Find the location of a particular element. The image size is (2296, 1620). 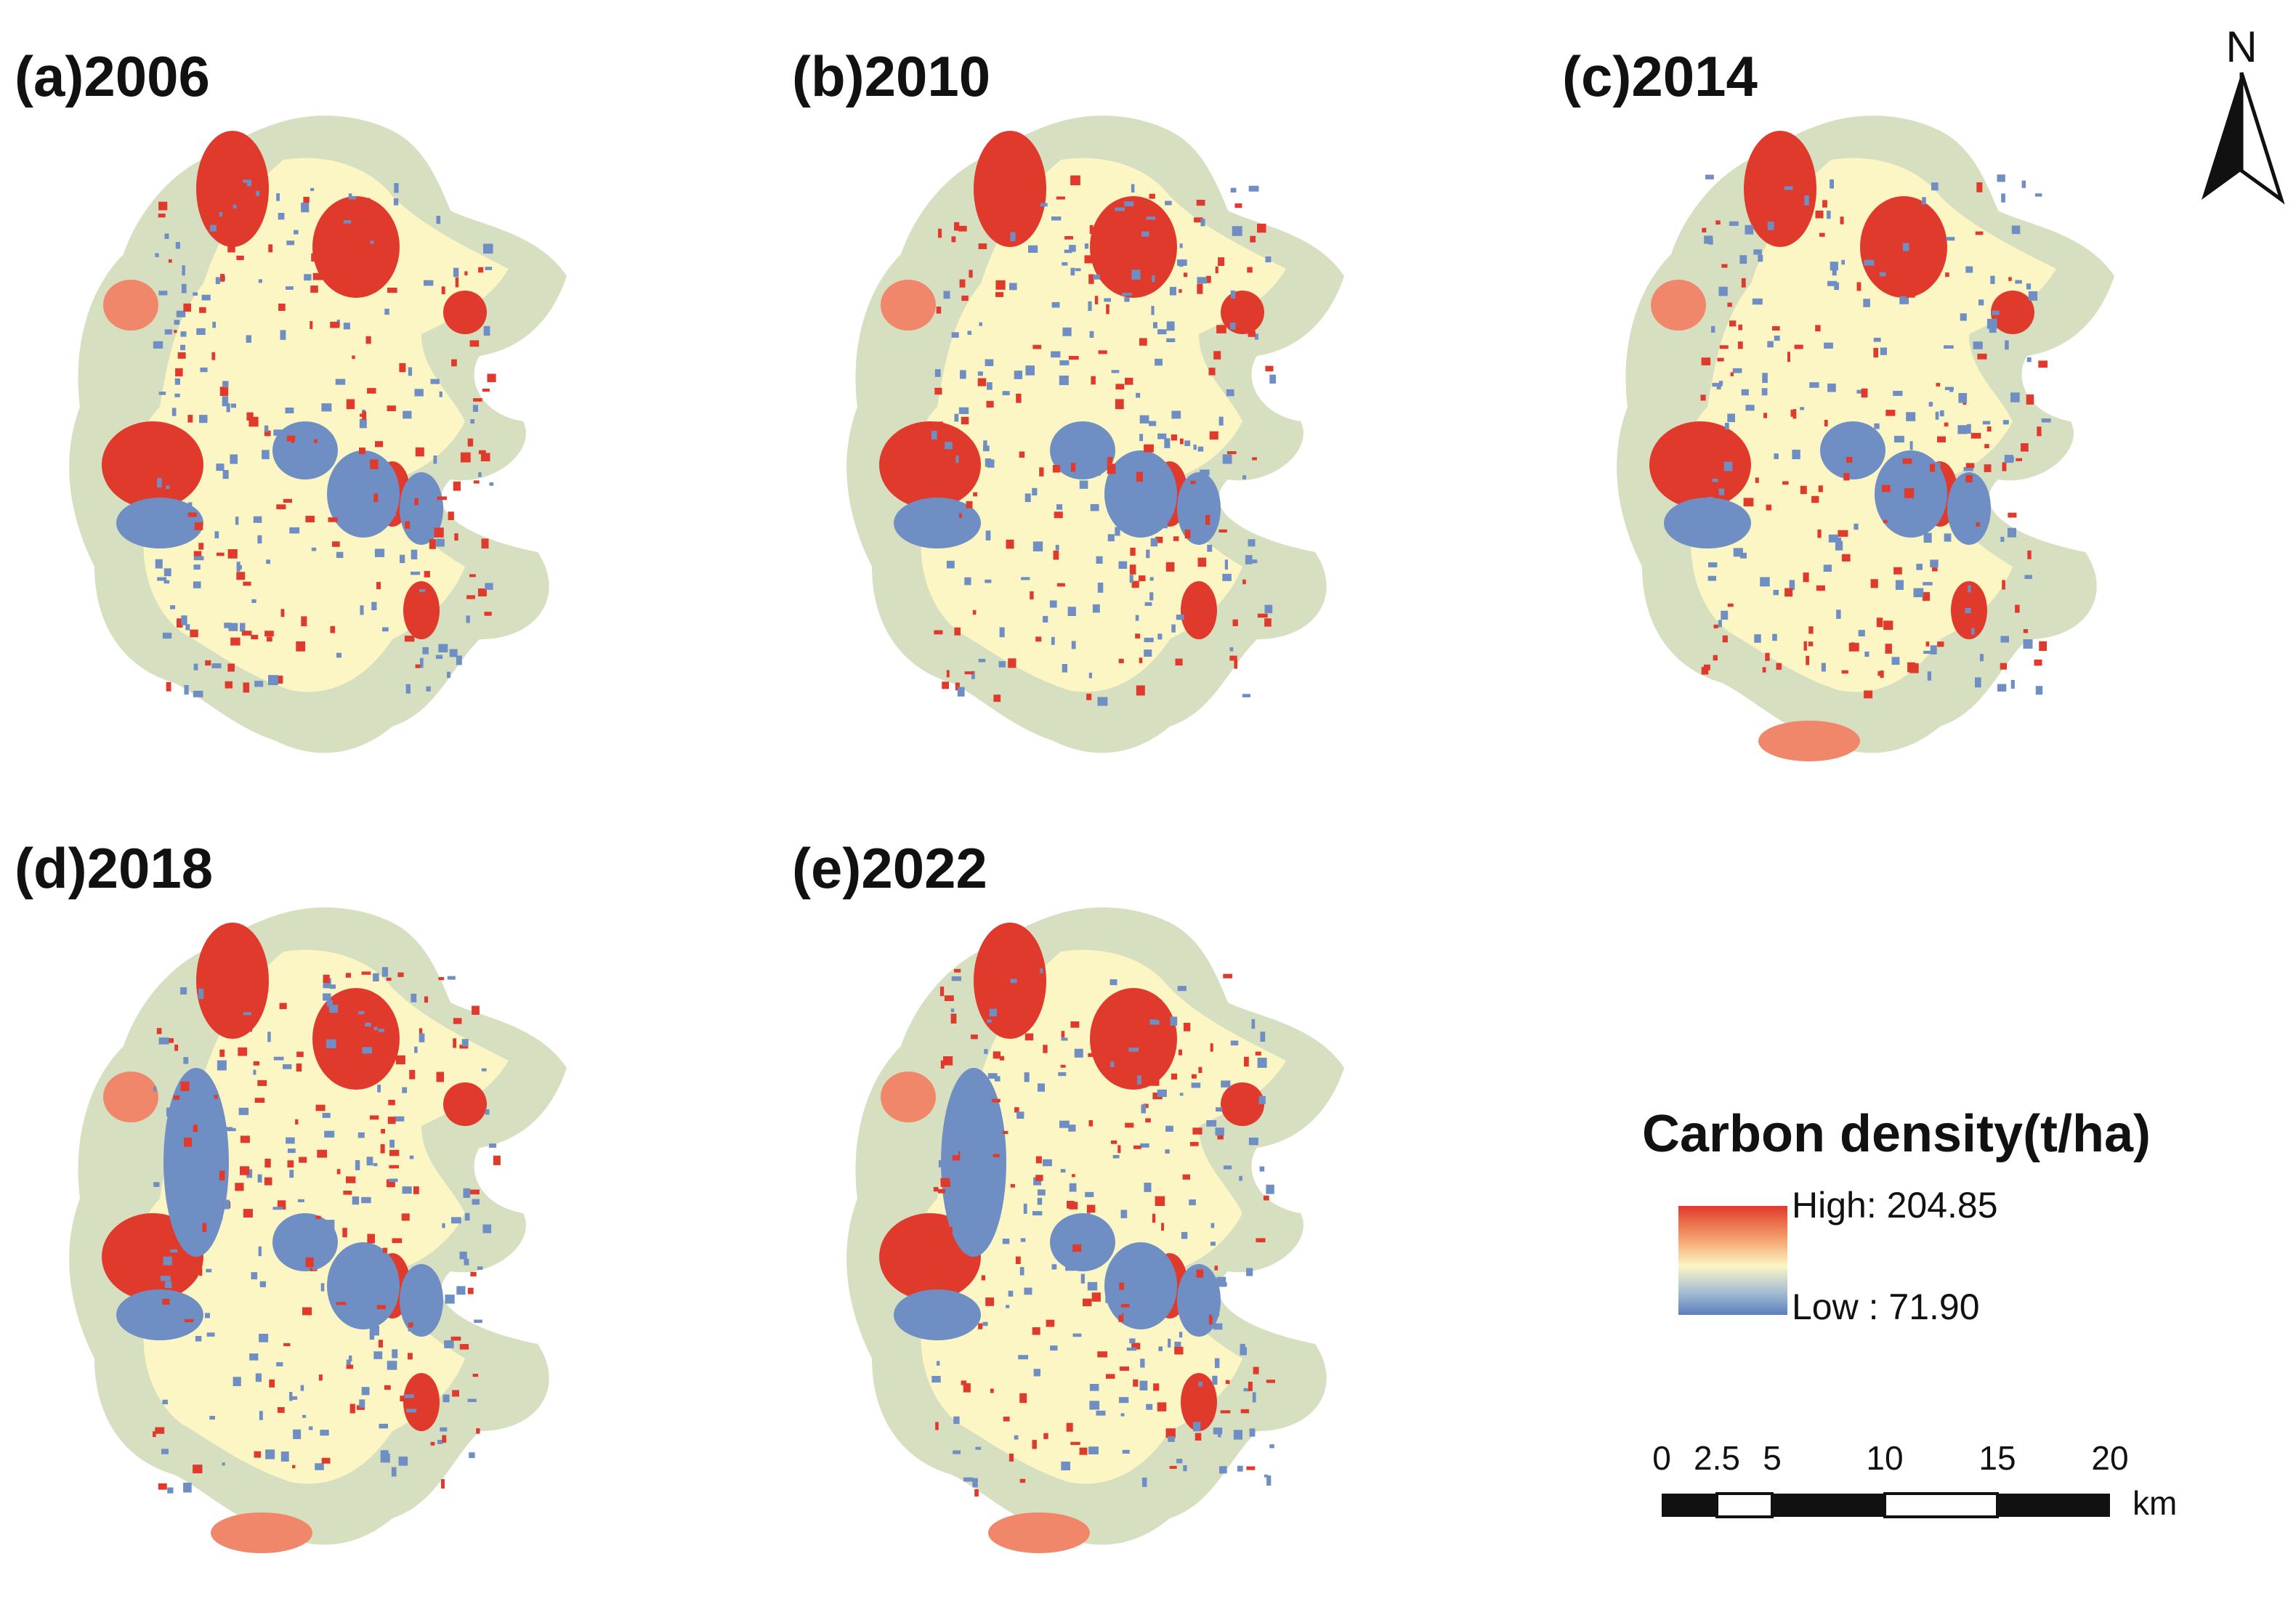

north-label: N is located at coordinates (2241, 47).